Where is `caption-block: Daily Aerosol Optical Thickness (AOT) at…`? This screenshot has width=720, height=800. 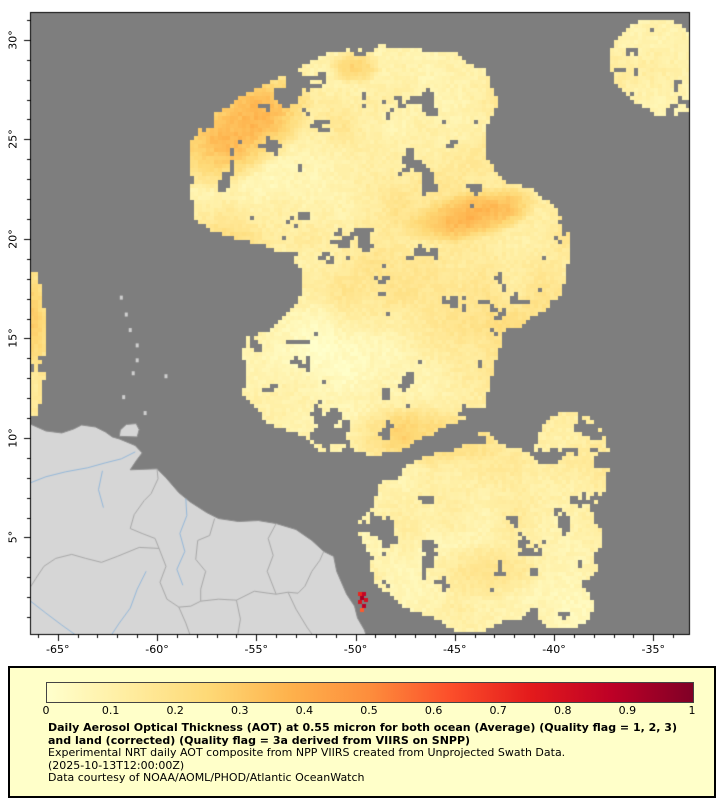 caption-block: Daily Aerosol Optical Thickness (AOT) at… is located at coordinates (375, 753).